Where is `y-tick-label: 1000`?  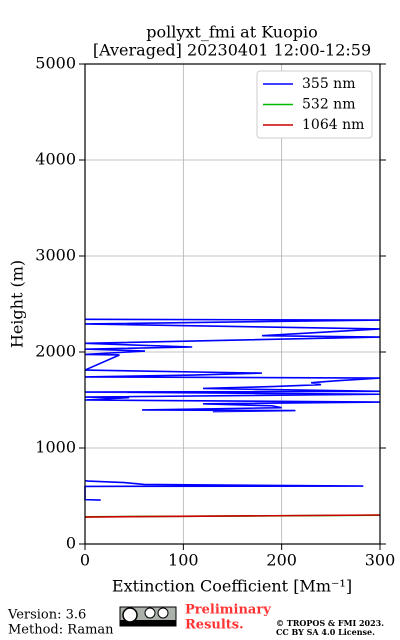
y-tick-label: 1000 is located at coordinates (55, 447).